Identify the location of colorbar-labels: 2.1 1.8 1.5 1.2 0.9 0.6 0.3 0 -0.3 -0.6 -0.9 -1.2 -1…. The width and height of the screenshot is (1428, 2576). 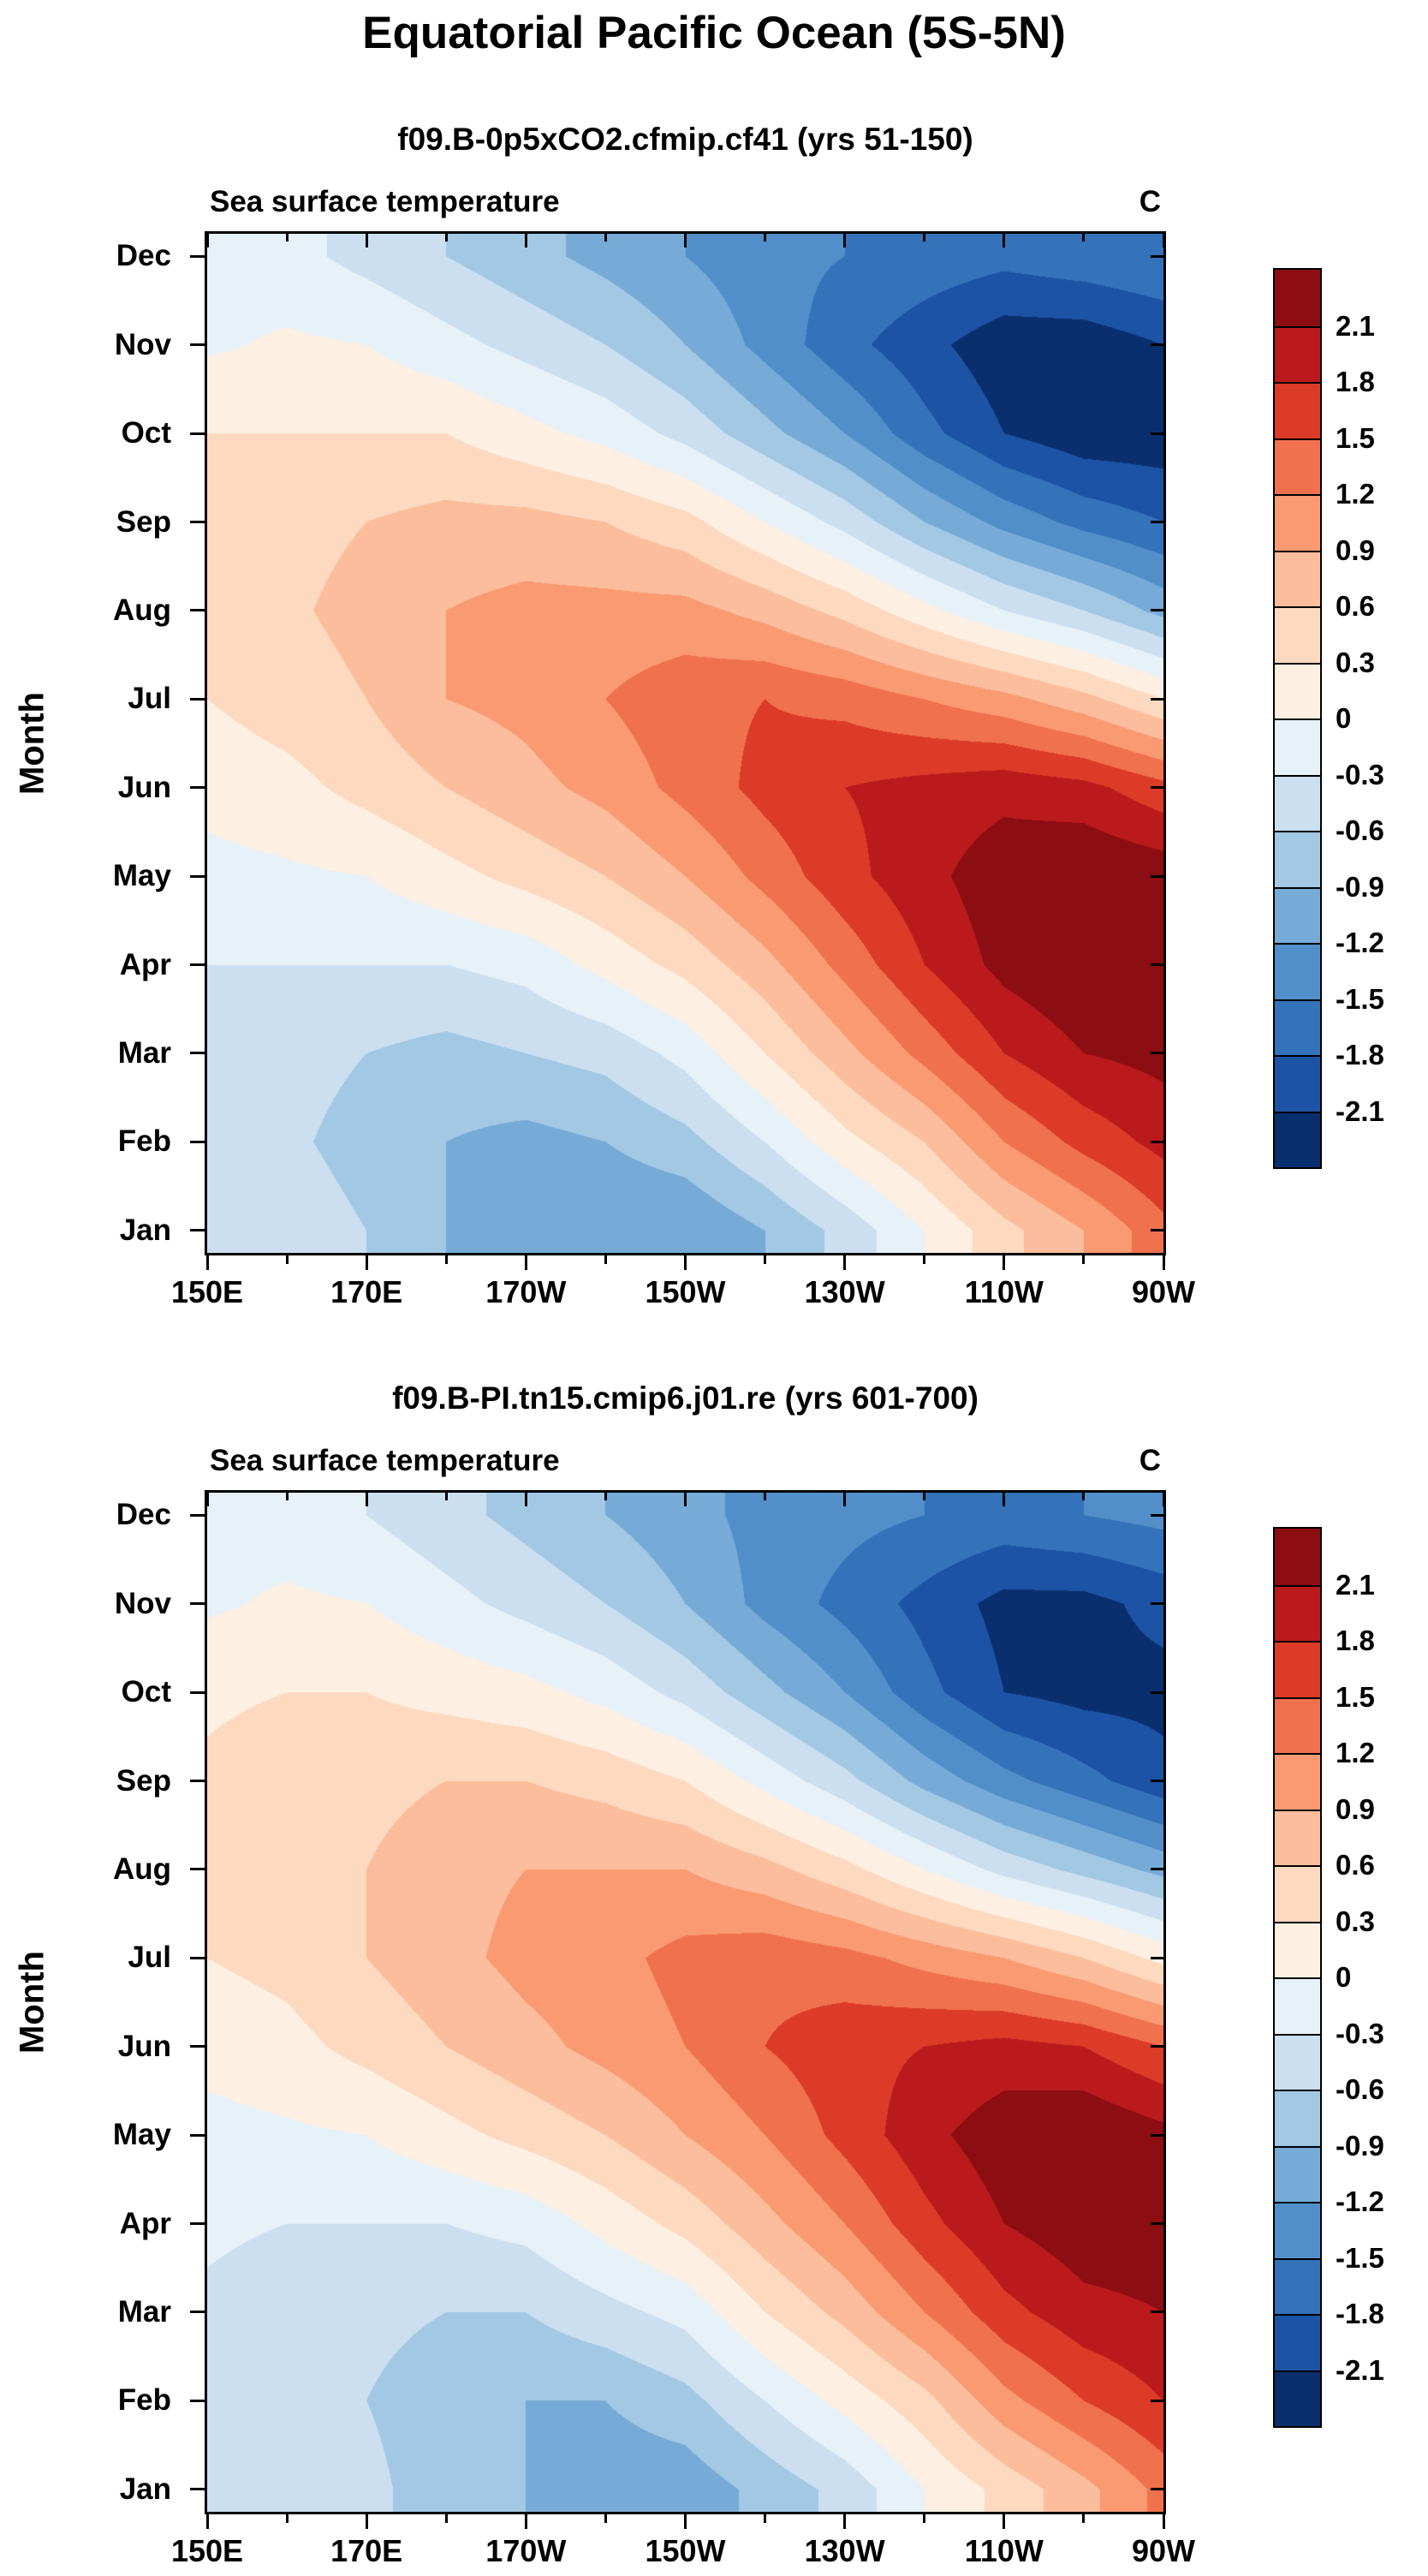
(1382, 1977).